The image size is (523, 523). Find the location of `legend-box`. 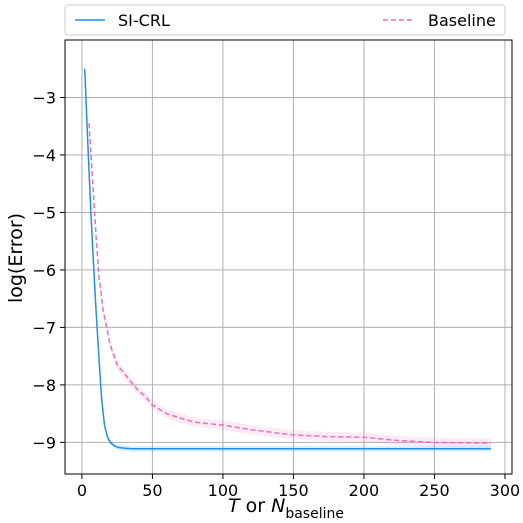

legend-box is located at coordinates (285, 20).